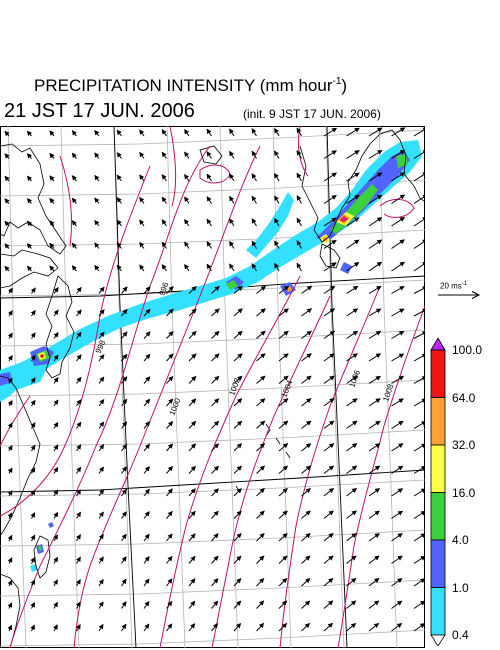 This screenshot has height=650, width=500. What do you see at coordinates (438, 492) in the screenshot?
I see `precipitation-colorbar` at bounding box center [438, 492].